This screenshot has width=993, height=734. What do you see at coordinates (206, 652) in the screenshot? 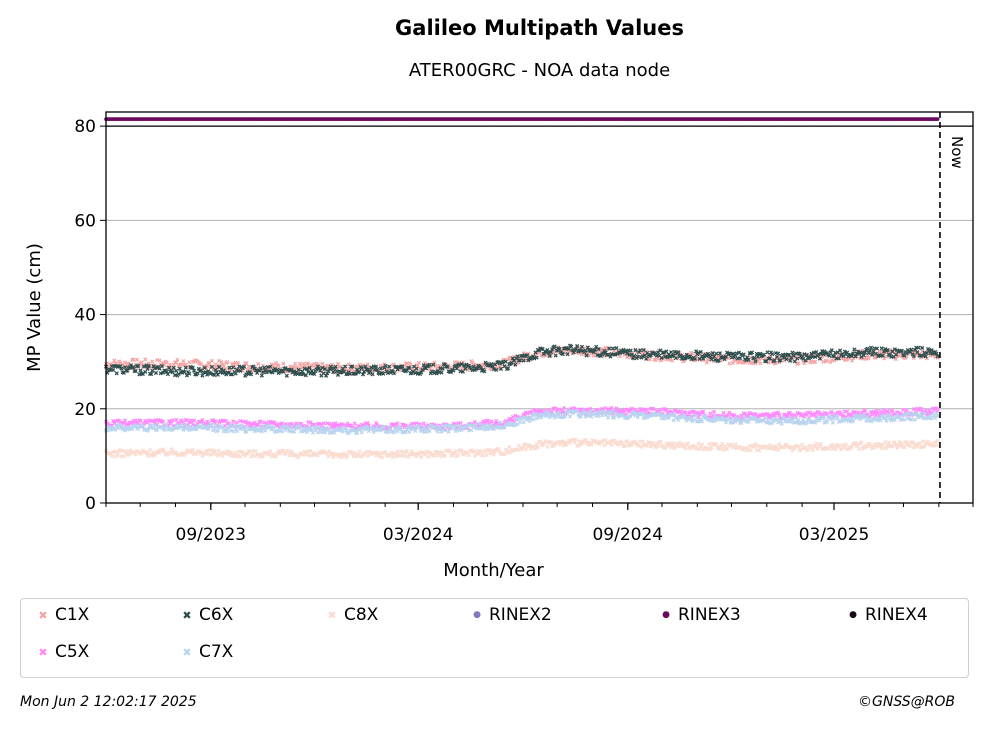
I see `legend-item-c7x: ✖ C7X` at bounding box center [206, 652].